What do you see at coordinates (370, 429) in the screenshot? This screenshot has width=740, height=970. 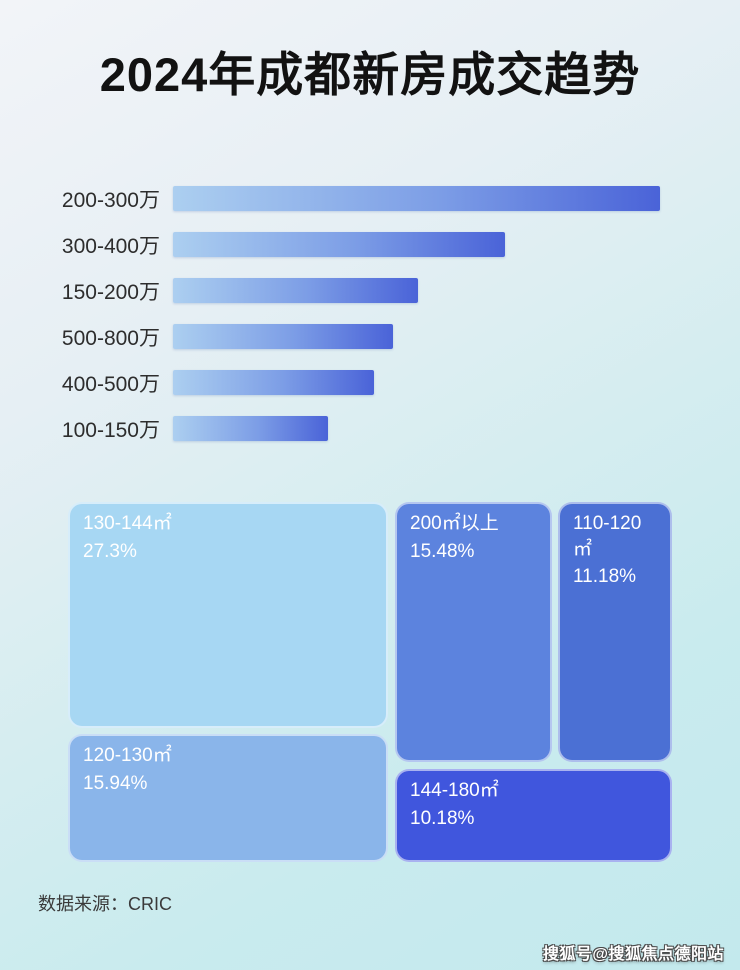 I see `bar-row: 100-150万` at bounding box center [370, 429].